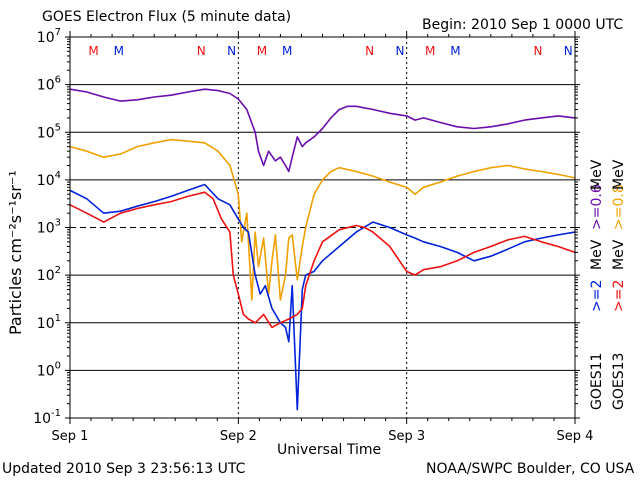  What do you see at coordinates (619, 174) in the screenshot?
I see `legend-mev-unit-3: MeV` at bounding box center [619, 174].